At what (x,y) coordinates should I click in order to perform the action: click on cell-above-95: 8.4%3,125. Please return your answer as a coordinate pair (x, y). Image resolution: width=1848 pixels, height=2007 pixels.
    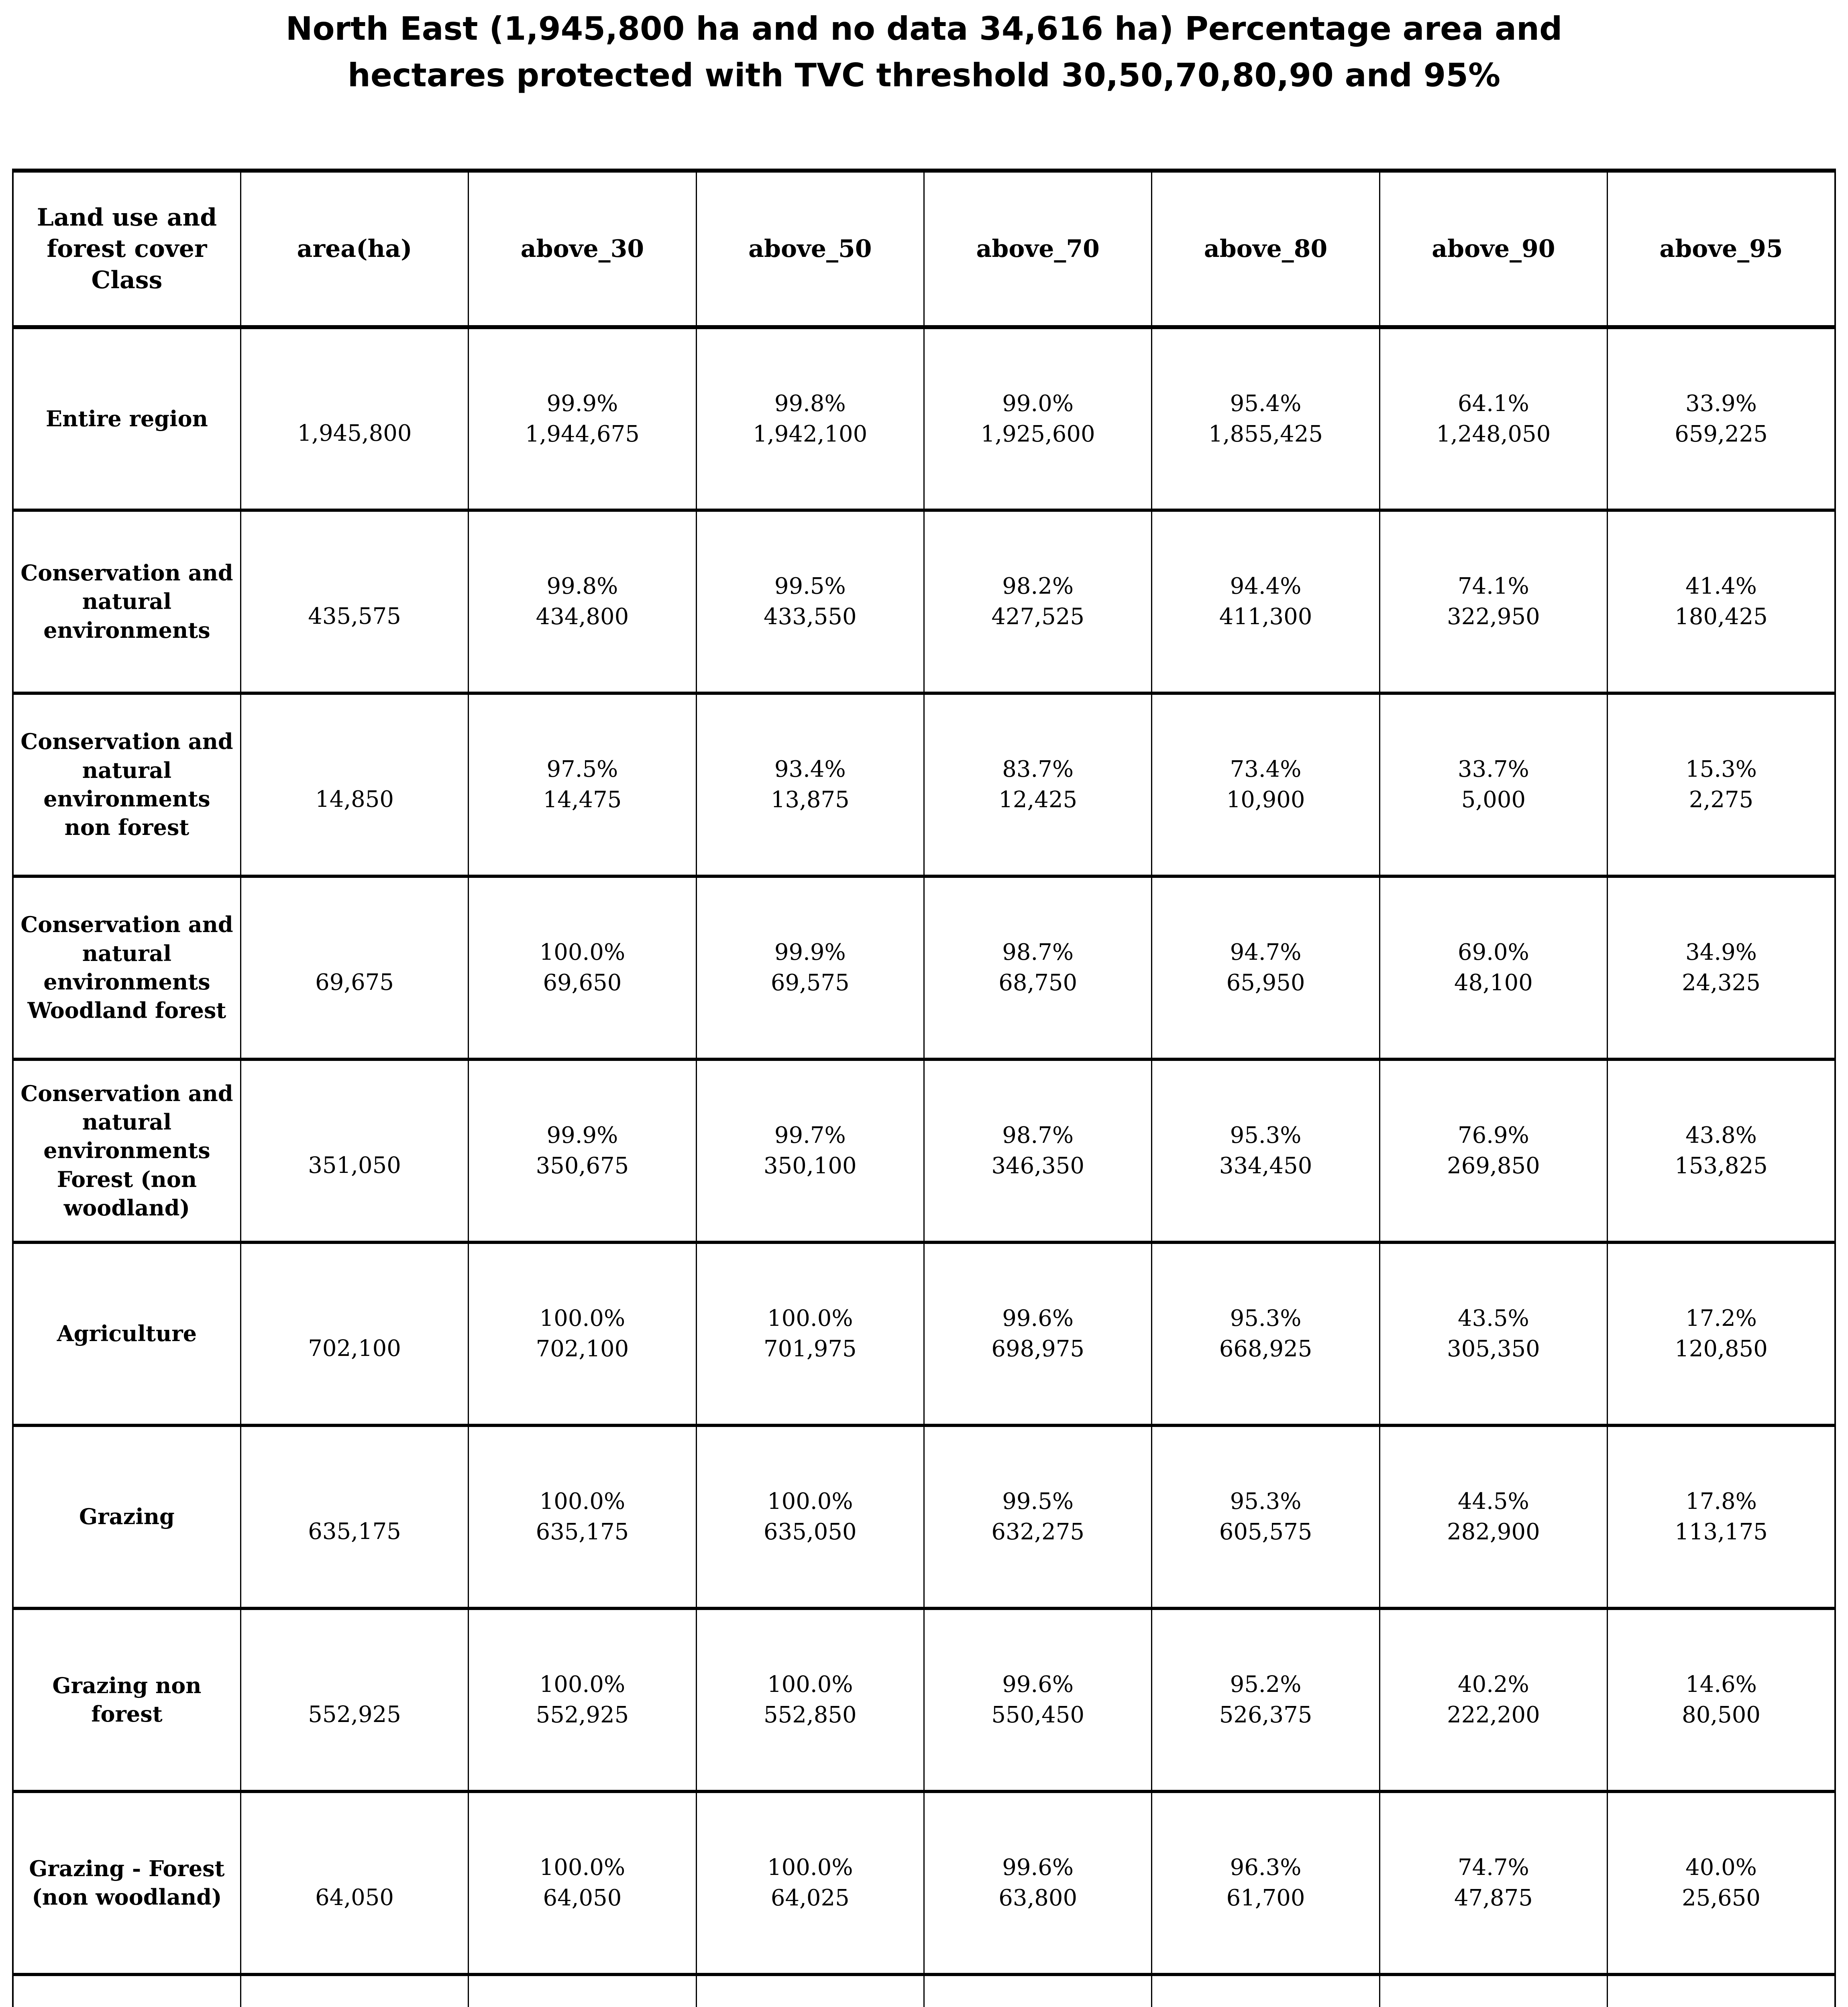
    Looking at the image, I should click on (1722, 1990).